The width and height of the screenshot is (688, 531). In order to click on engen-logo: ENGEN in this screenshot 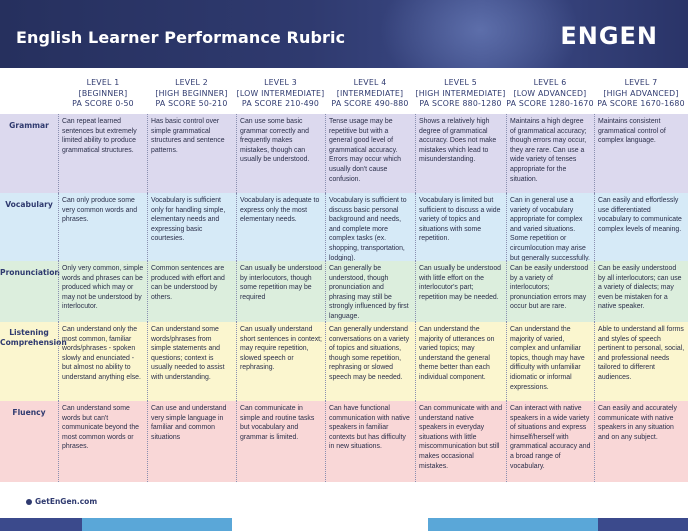, I will do `click(609, 36)`.